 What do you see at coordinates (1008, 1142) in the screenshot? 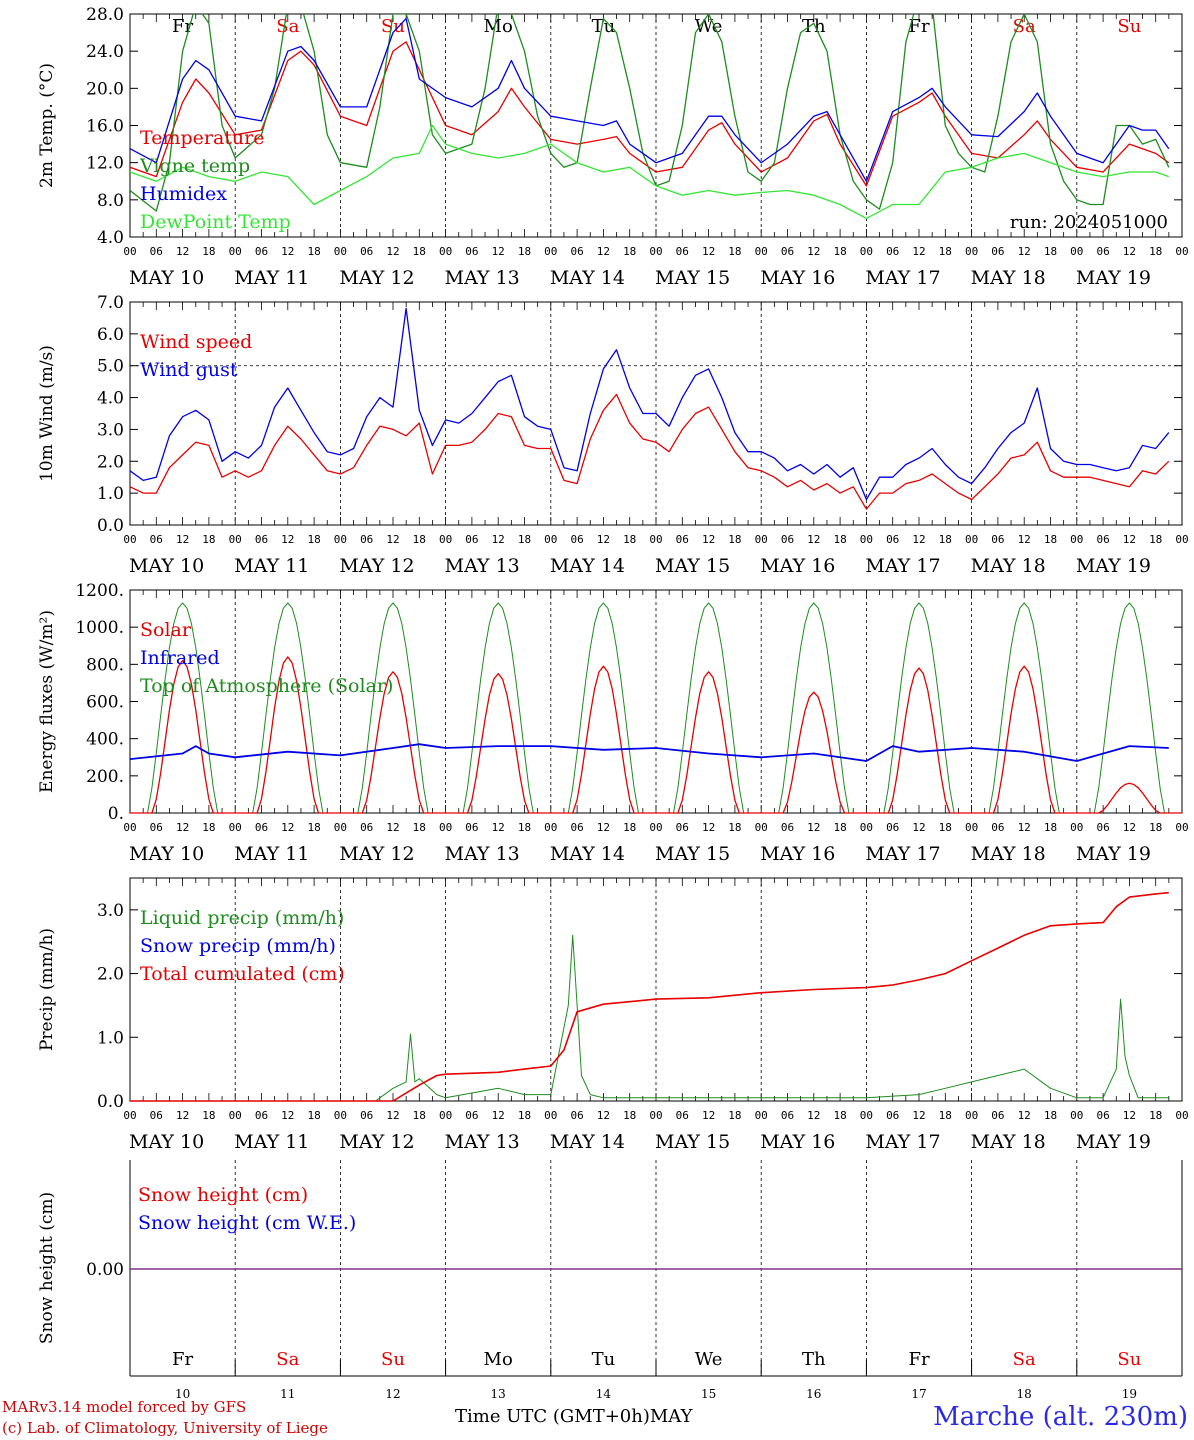
I see `date-label: MAY 18` at bounding box center [1008, 1142].